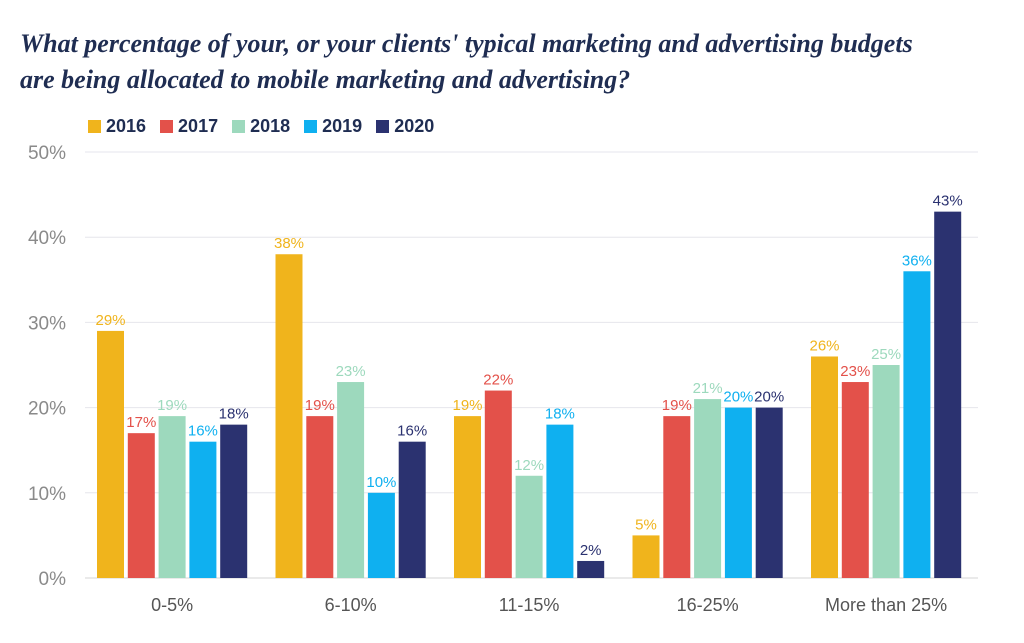  What do you see at coordinates (708, 388) in the screenshot?
I see `data-label: 21%` at bounding box center [708, 388].